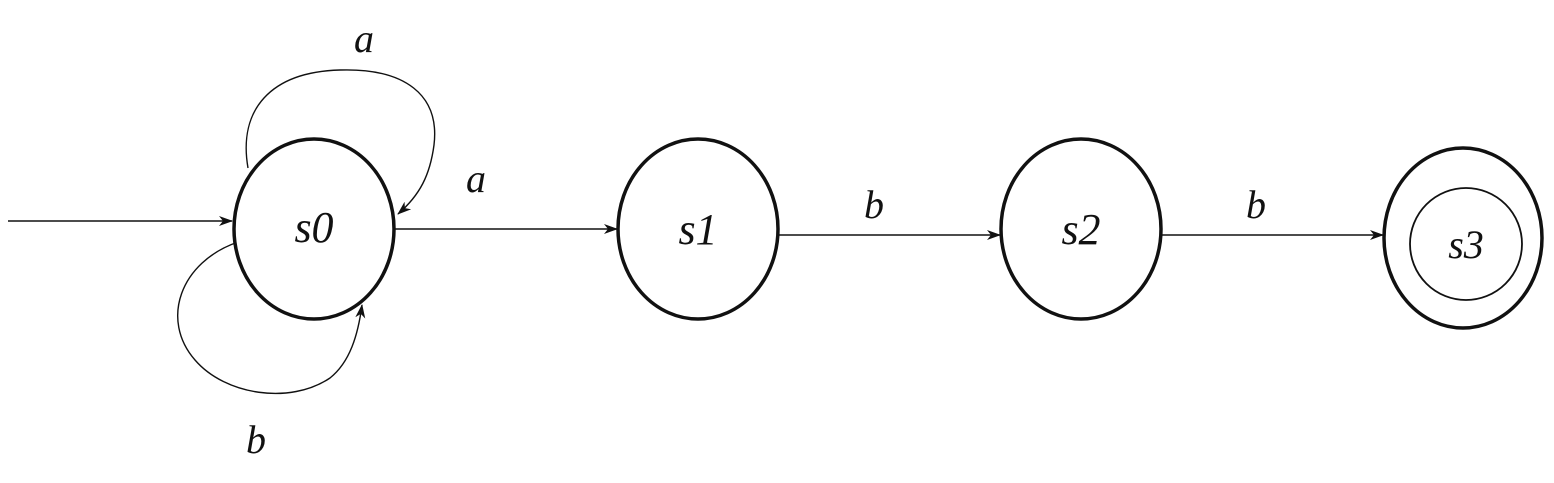 This screenshot has width=1554, height=483. Describe the element at coordinates (874, 204) in the screenshot. I see `edge-label-s1-s2-b: b` at that location.